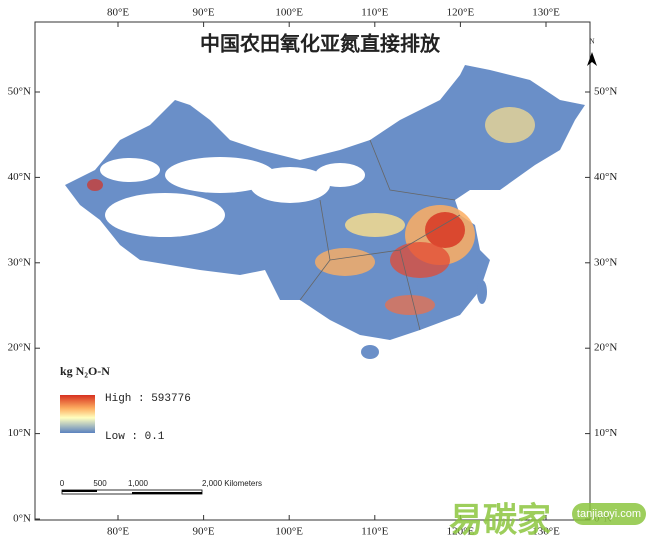  I want to click on scale-bar, so click(132, 492).